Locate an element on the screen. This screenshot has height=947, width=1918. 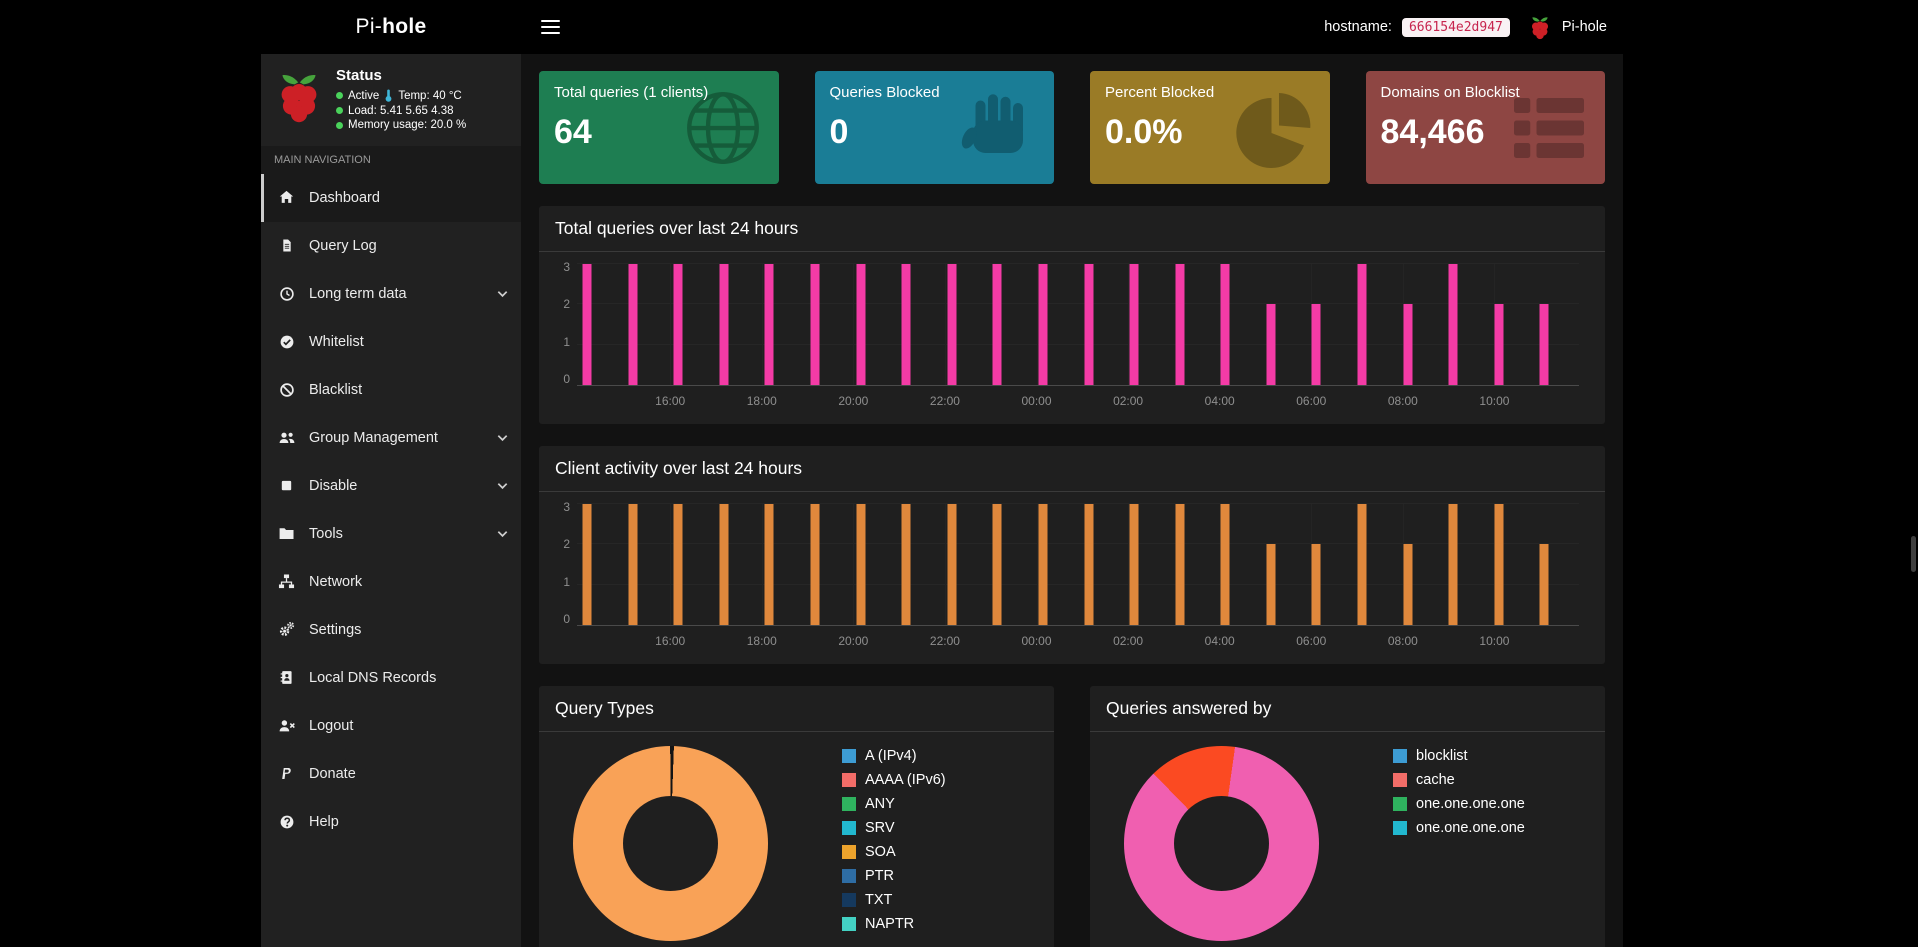
legend-item: AAAA (IPv6) is located at coordinates (894, 780).